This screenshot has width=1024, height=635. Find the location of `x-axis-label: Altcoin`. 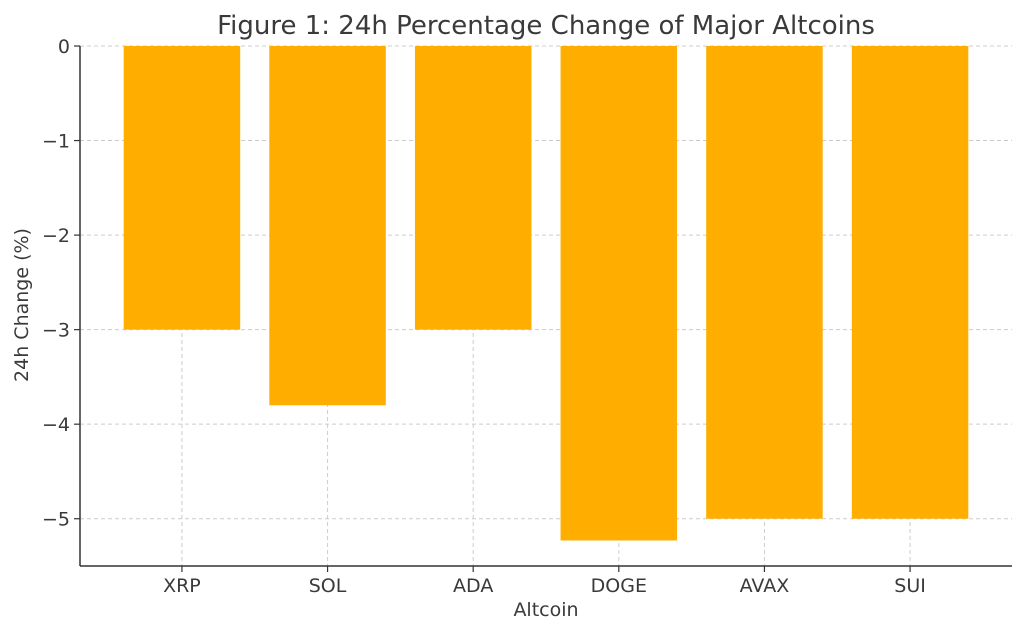

x-axis-label: Altcoin is located at coordinates (545, 610).